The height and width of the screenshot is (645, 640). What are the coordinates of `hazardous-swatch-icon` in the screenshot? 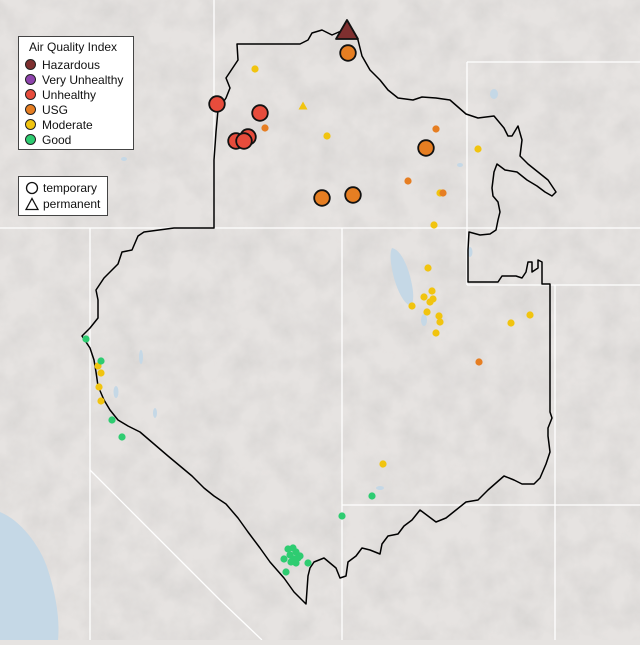 It's located at (30, 64).